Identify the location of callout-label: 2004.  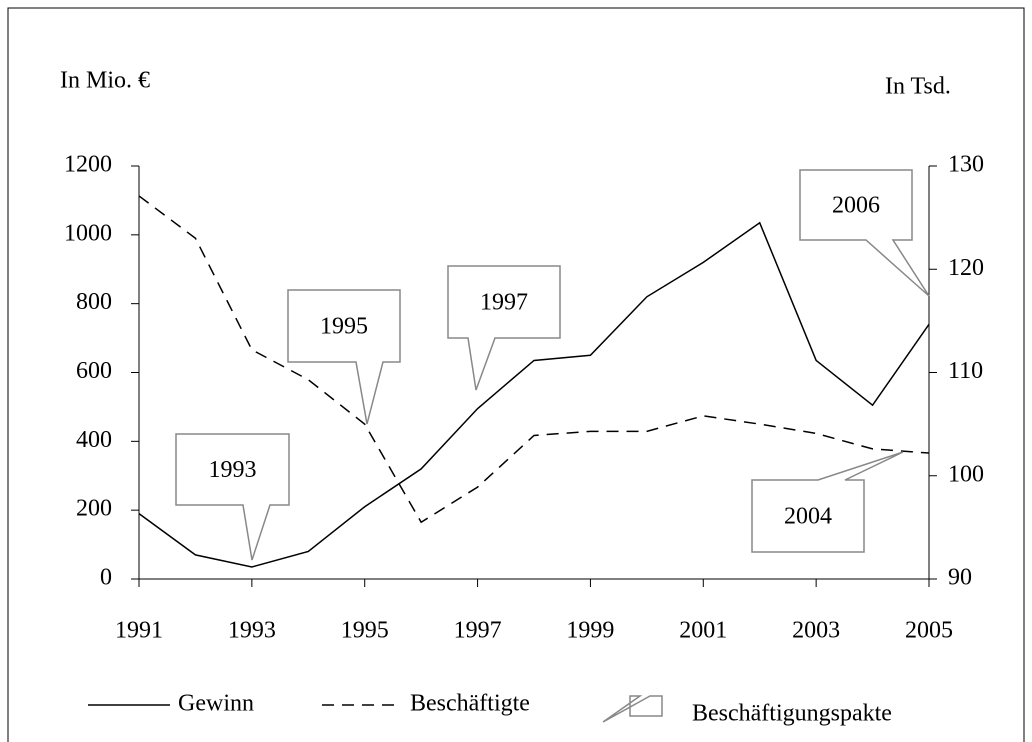
(808, 517).